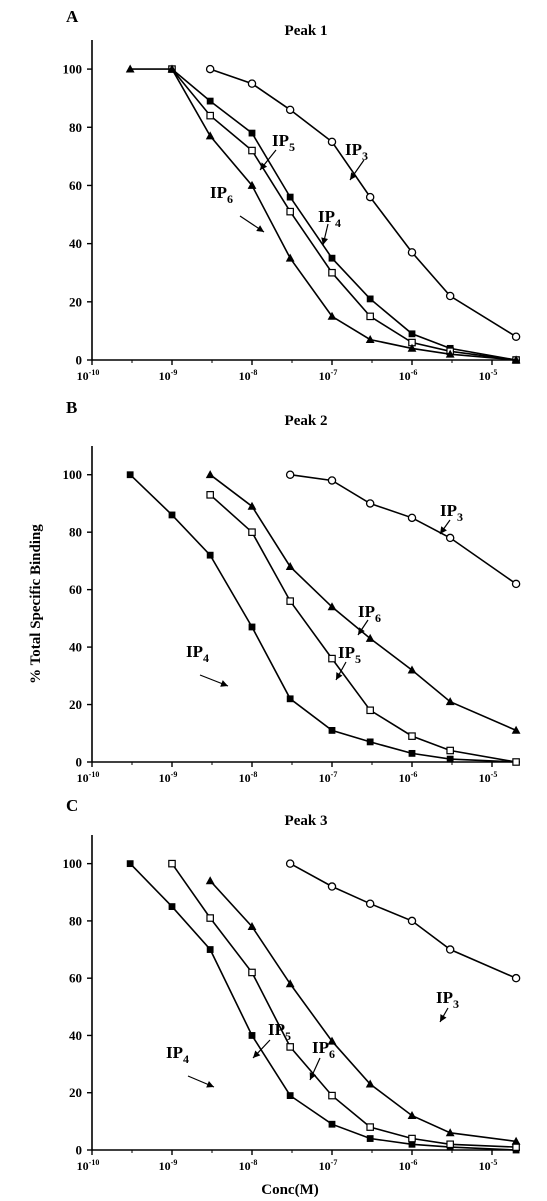 The width and height of the screenshot is (547, 1201). Describe the element at coordinates (197, 653) in the screenshot. I see `series-label-ip4: IP4` at that location.